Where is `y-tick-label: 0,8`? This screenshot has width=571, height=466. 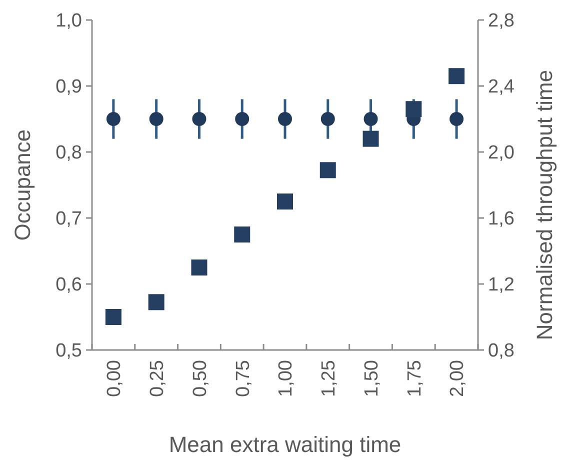
y-tick-label: 0,8 is located at coordinates (69, 153).